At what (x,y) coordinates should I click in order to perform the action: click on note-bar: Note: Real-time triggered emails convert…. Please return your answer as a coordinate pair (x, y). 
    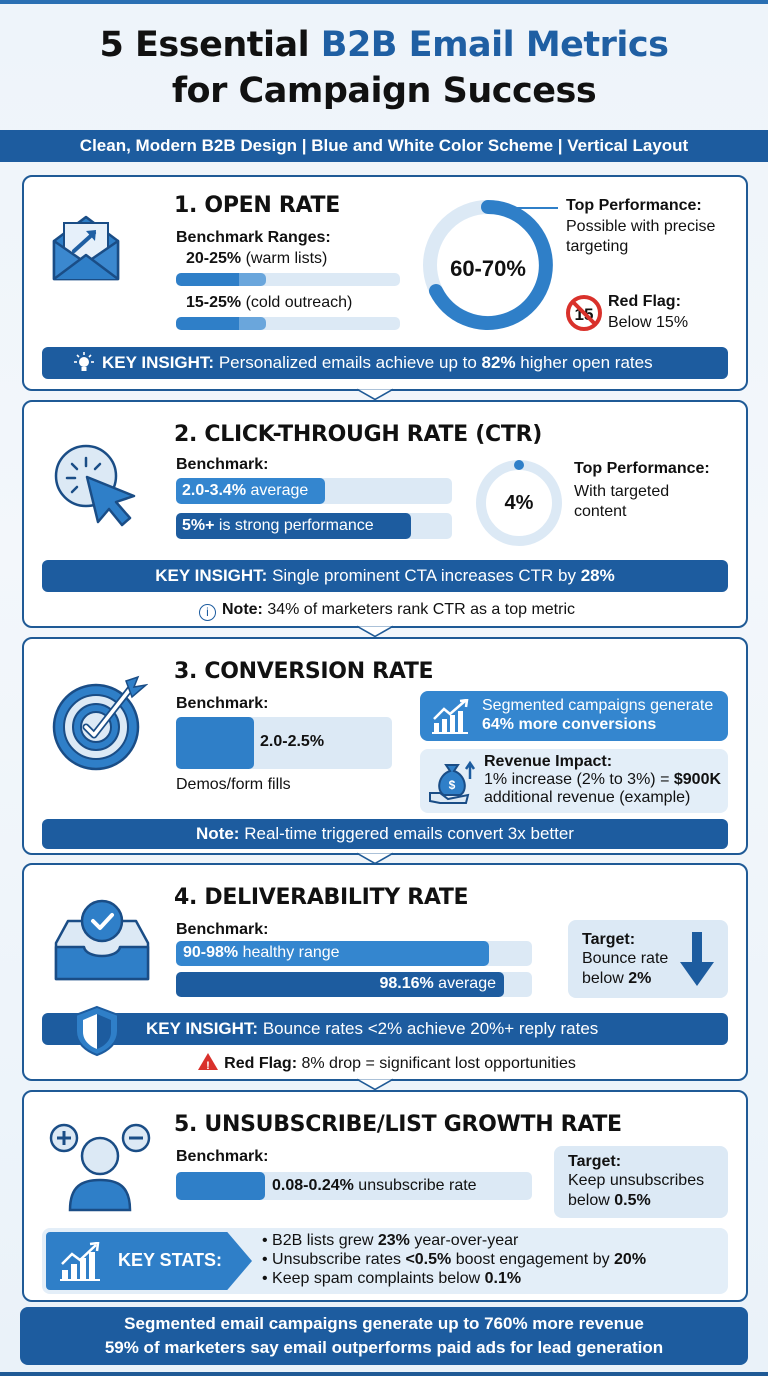
    Looking at the image, I should click on (385, 834).